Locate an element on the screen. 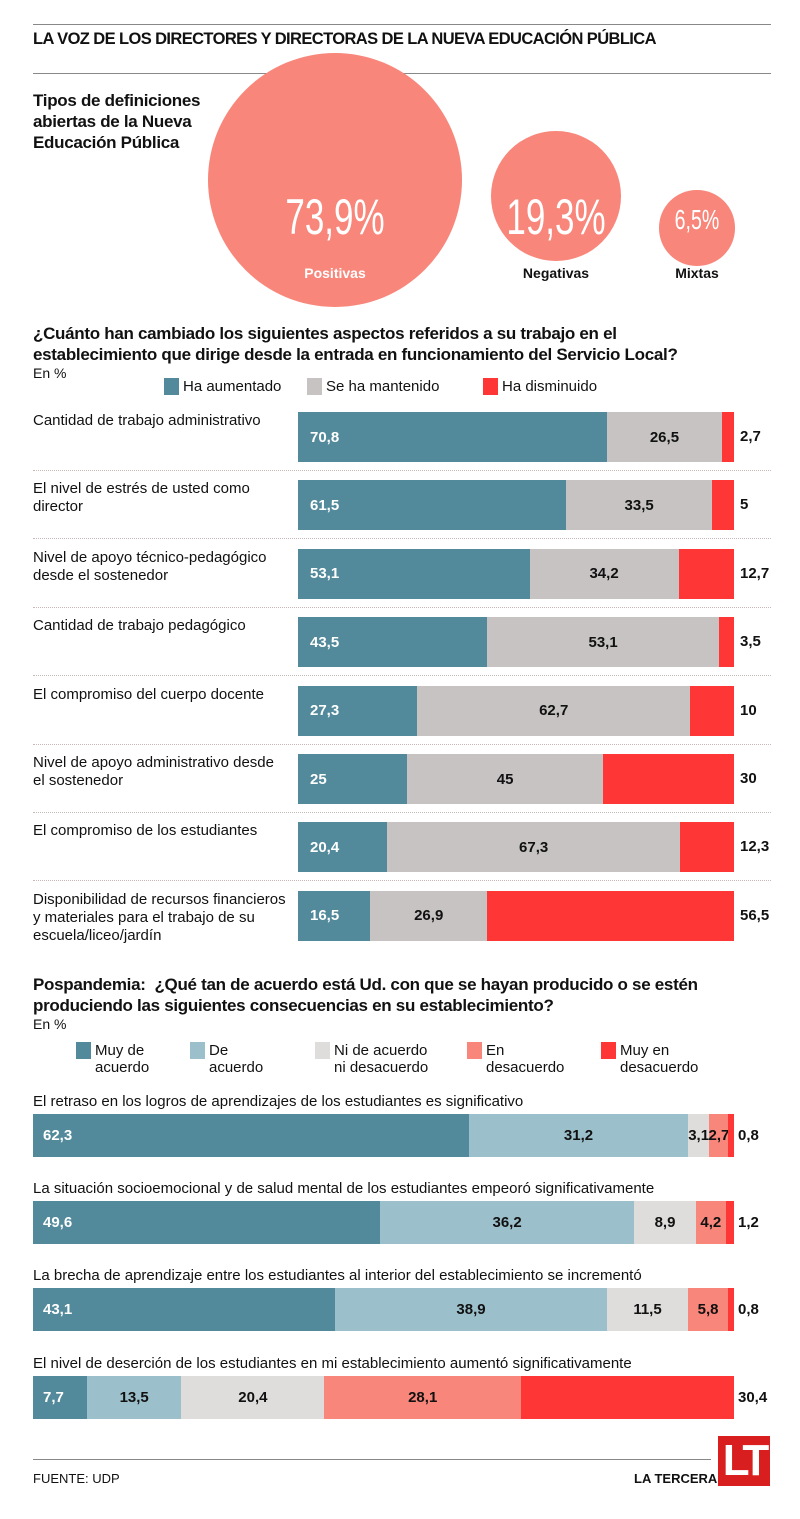 This screenshot has width=800, height=1519. legend-label: Muy en desacuerdo is located at coordinates (659, 1059).